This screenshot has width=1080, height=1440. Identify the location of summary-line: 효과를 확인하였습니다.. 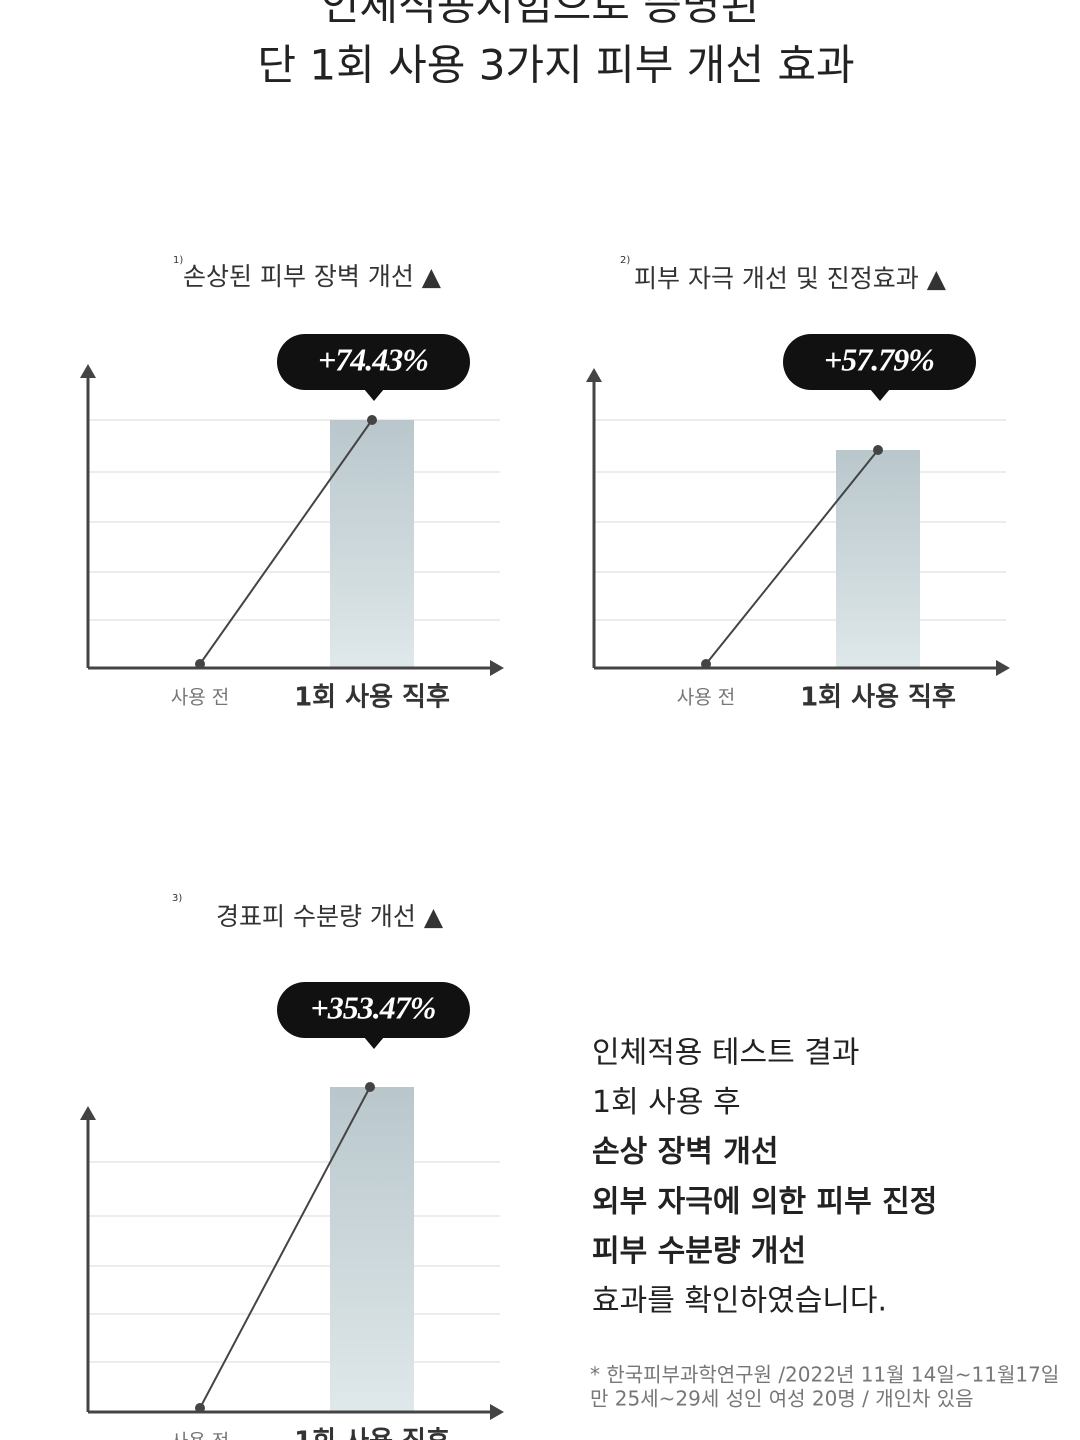
(739, 1301).